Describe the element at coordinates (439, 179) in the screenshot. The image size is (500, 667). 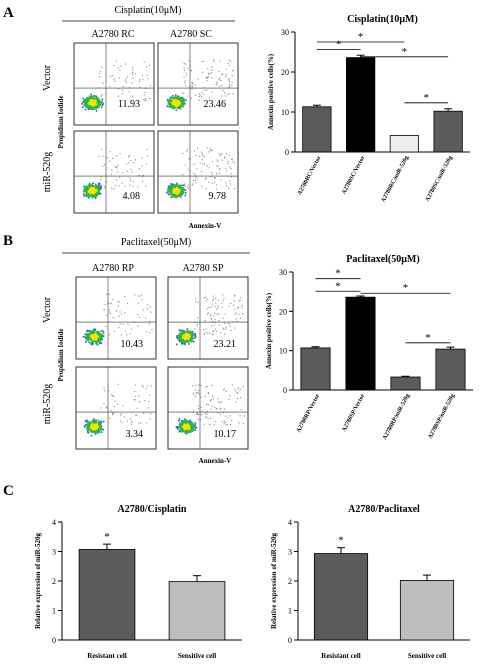
I see `x-tick-label: A2780SC/miR-520g` at that location.